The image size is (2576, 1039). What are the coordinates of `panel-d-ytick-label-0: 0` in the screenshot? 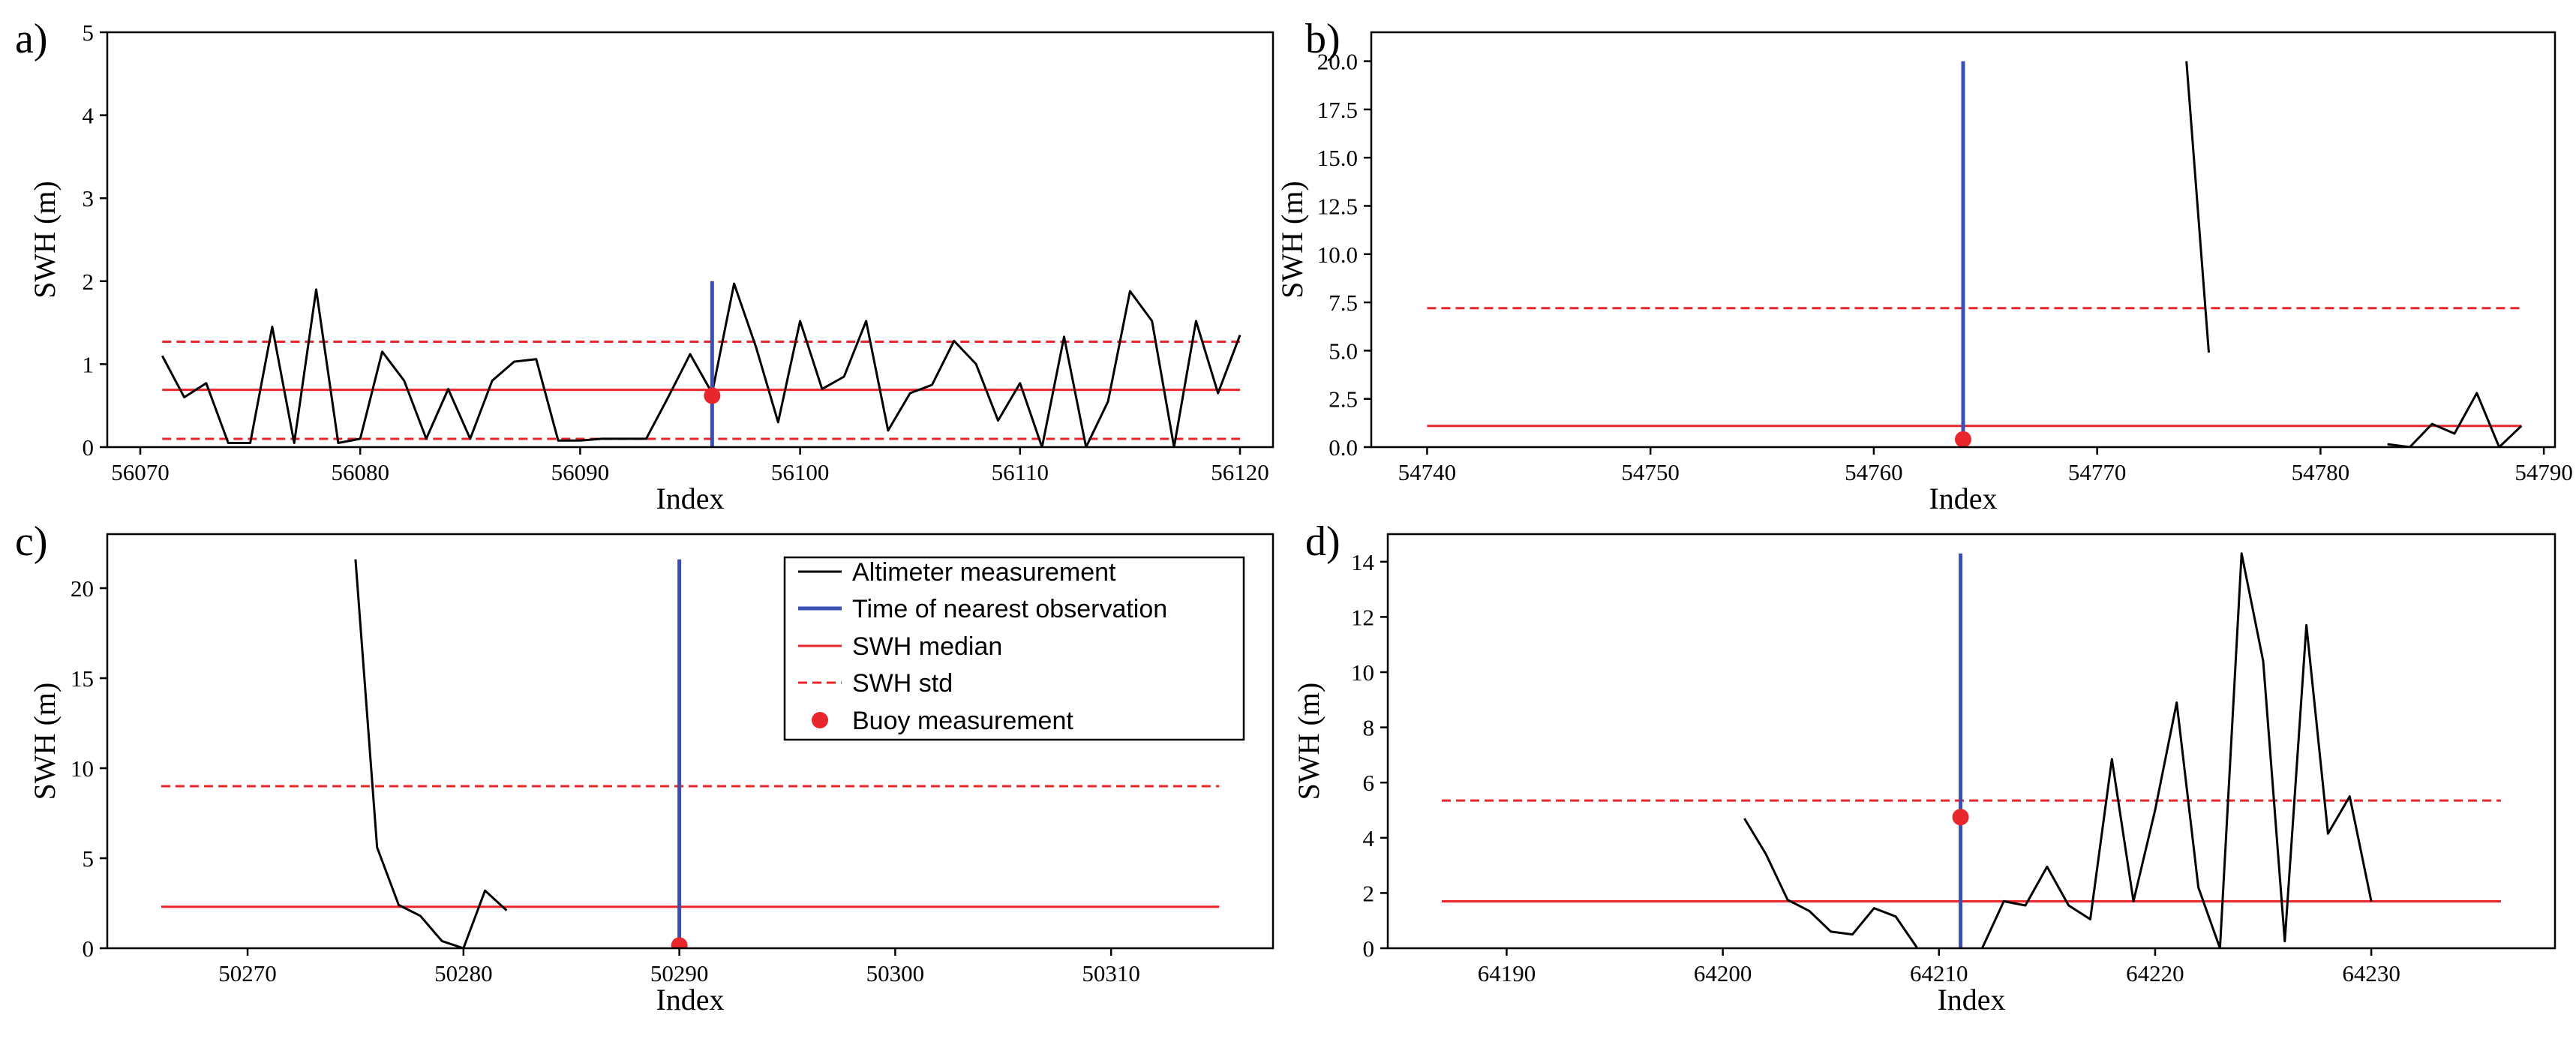 It's located at (1369, 948).